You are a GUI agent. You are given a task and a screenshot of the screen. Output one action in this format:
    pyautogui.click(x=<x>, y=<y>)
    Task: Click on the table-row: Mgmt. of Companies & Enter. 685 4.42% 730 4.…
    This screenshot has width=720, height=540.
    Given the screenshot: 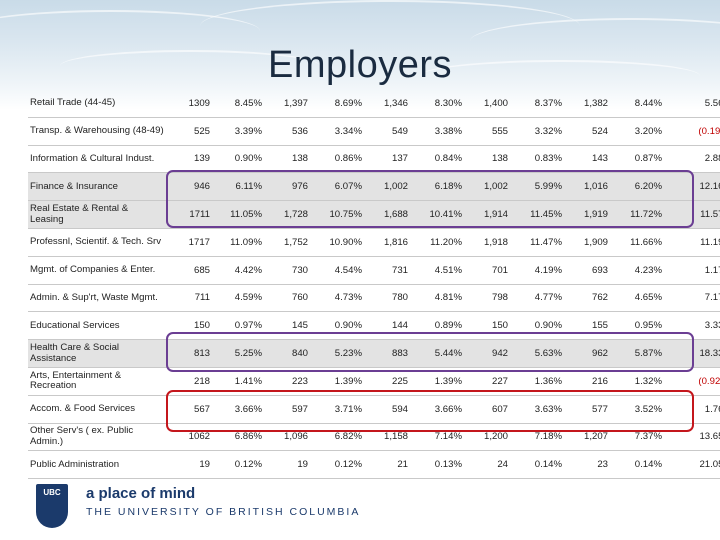 What is the action you would take?
    pyautogui.click(x=374, y=270)
    